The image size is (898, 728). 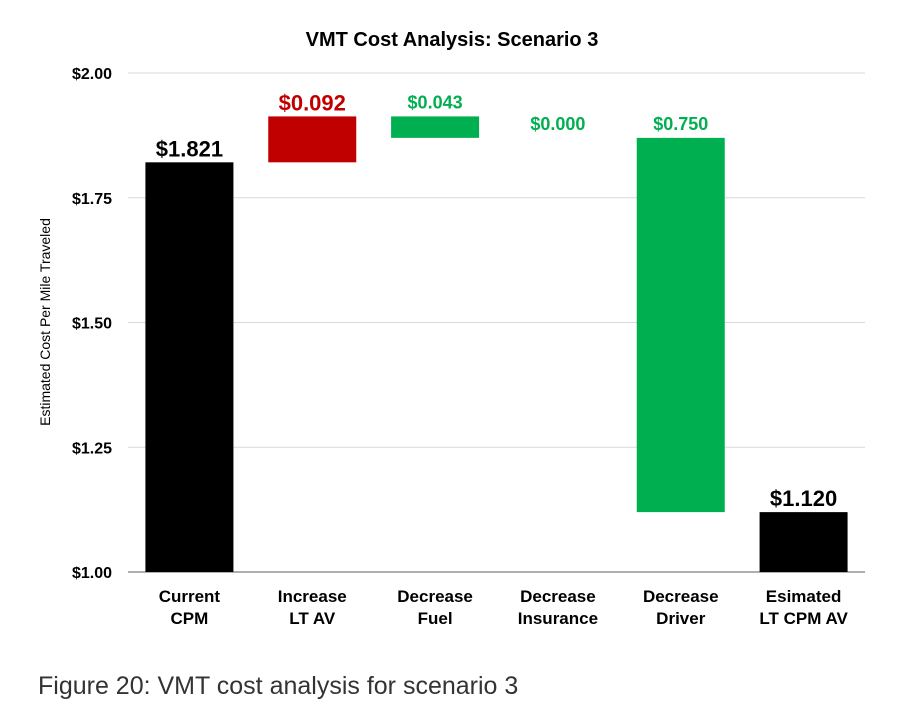 What do you see at coordinates (804, 596) in the screenshot?
I see `x-tick-label: Esimated` at bounding box center [804, 596].